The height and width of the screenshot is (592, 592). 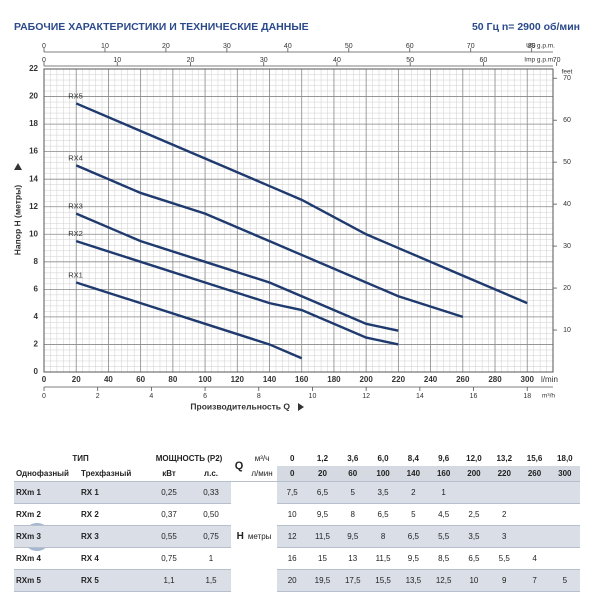 What do you see at coordinates (352, 514) in the screenshot?
I see `table-cell: 8` at bounding box center [352, 514].